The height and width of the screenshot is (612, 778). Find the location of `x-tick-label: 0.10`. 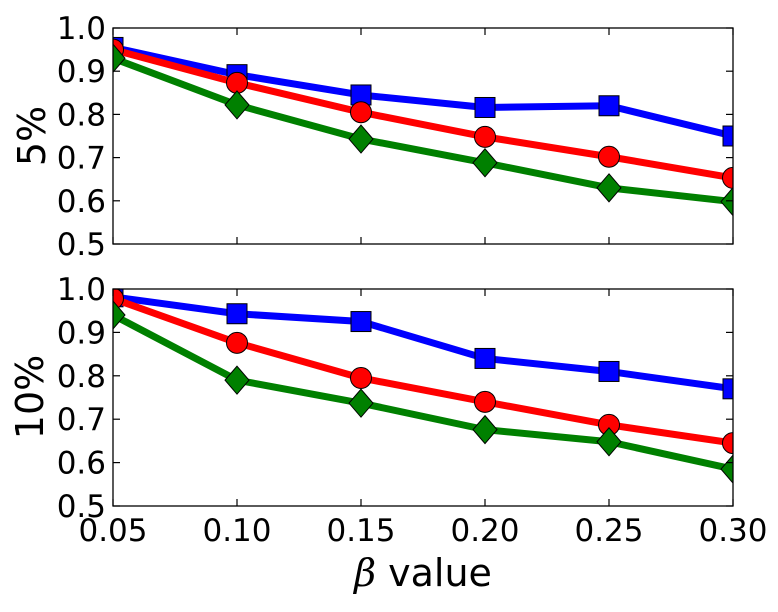

x-tick-label: 0.10 is located at coordinates (236, 531).